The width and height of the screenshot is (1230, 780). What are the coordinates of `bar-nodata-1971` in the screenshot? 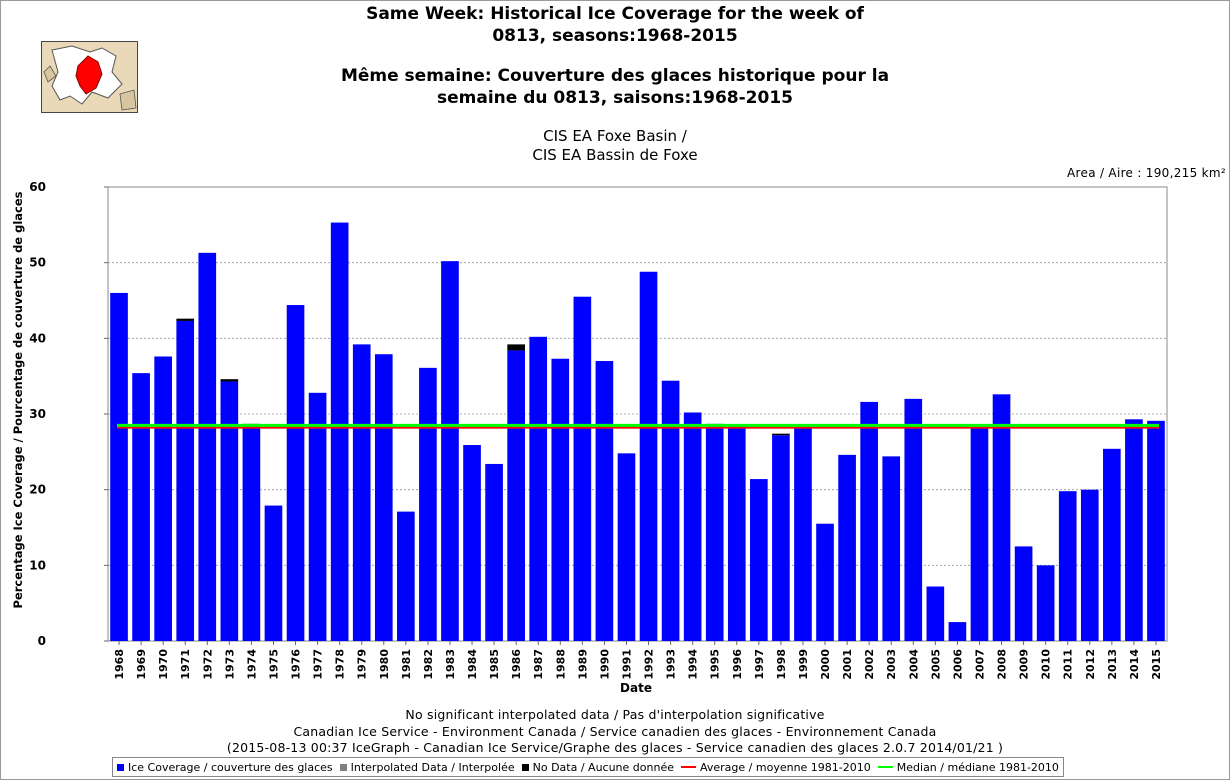 It's located at (185, 319).